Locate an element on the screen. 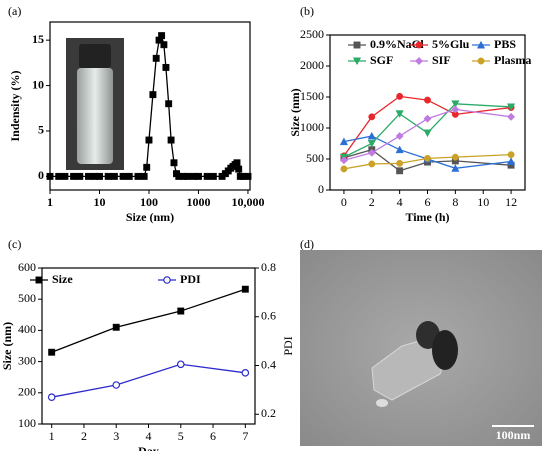 This screenshot has height=451, width=550. y-tick-label: 1000 is located at coordinates (312, 127).